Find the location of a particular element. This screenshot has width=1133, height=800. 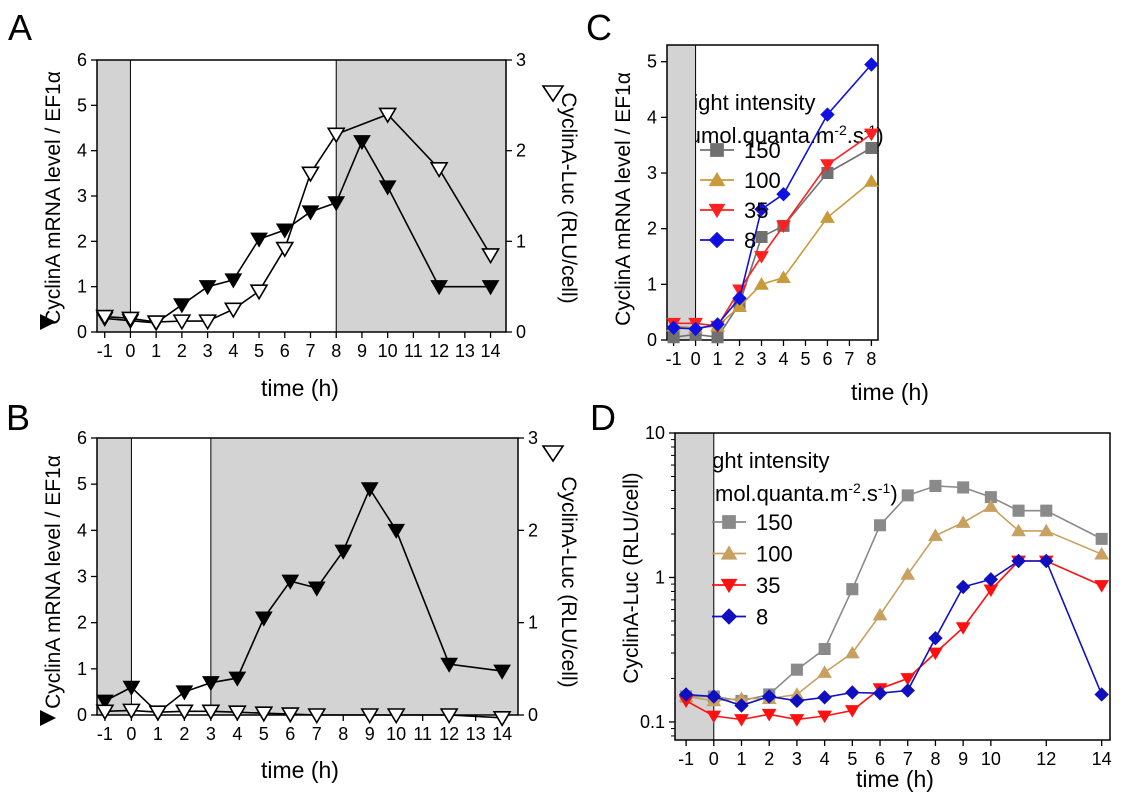

panel-a-ytick-label: 4 is located at coordinates (82, 151).